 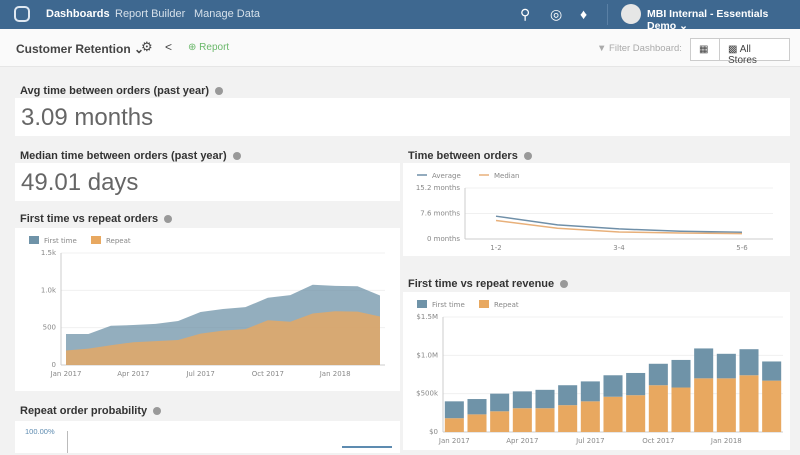 I want to click on y-tick-label: 0 months, so click(x=443, y=239).